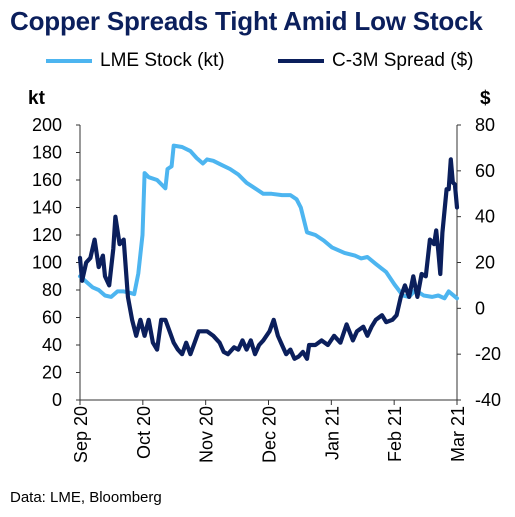 The image size is (515, 517). Describe the element at coordinates (458, 434) in the screenshot. I see `x-tick-label: Mar 21` at that location.